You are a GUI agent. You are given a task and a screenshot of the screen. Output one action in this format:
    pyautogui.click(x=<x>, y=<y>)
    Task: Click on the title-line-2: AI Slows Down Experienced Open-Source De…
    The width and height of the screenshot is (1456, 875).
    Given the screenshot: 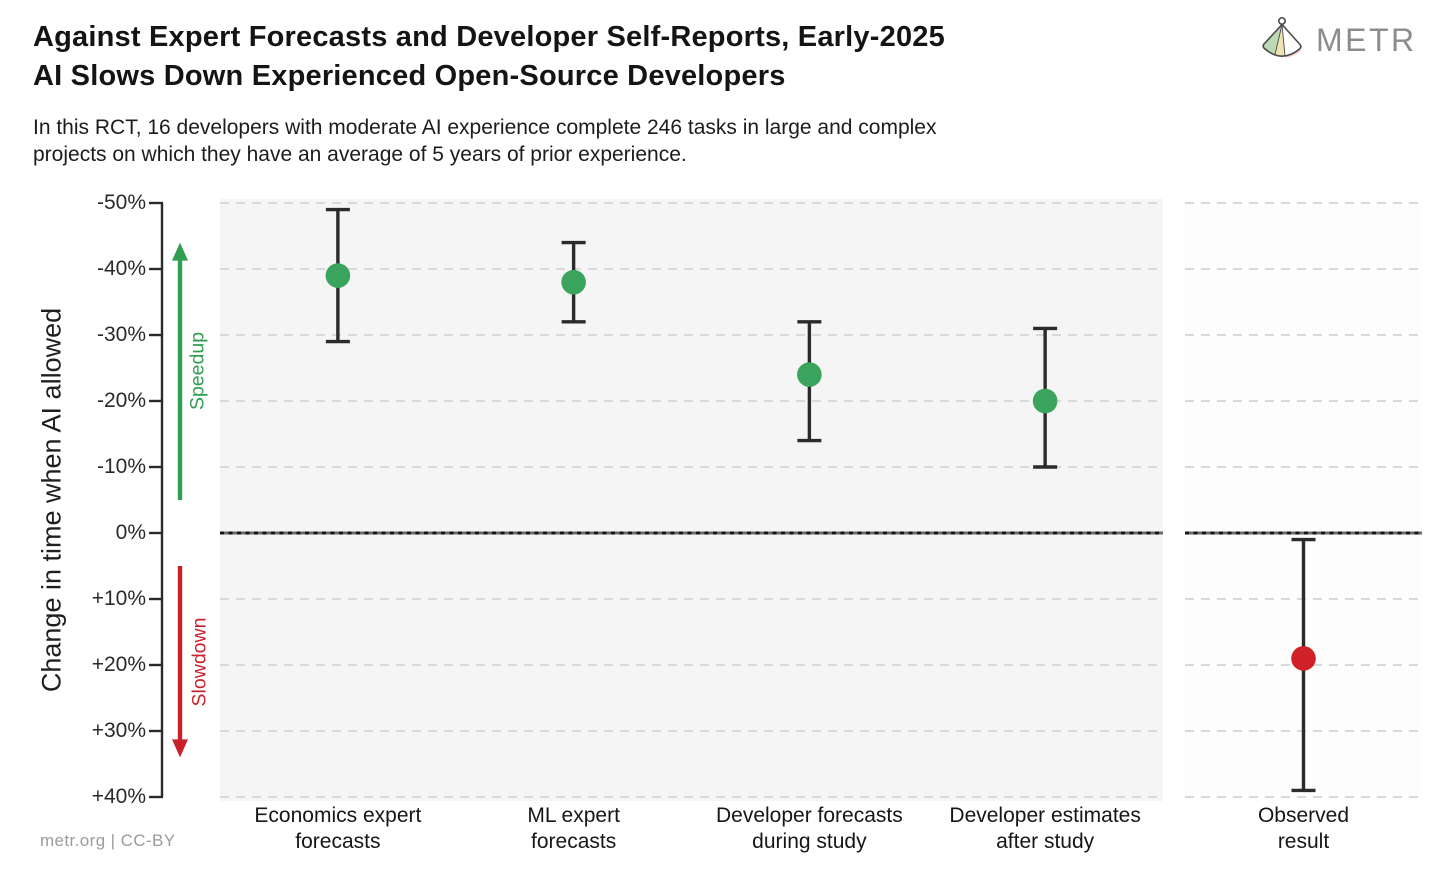 What is the action you would take?
    pyautogui.click(x=409, y=76)
    